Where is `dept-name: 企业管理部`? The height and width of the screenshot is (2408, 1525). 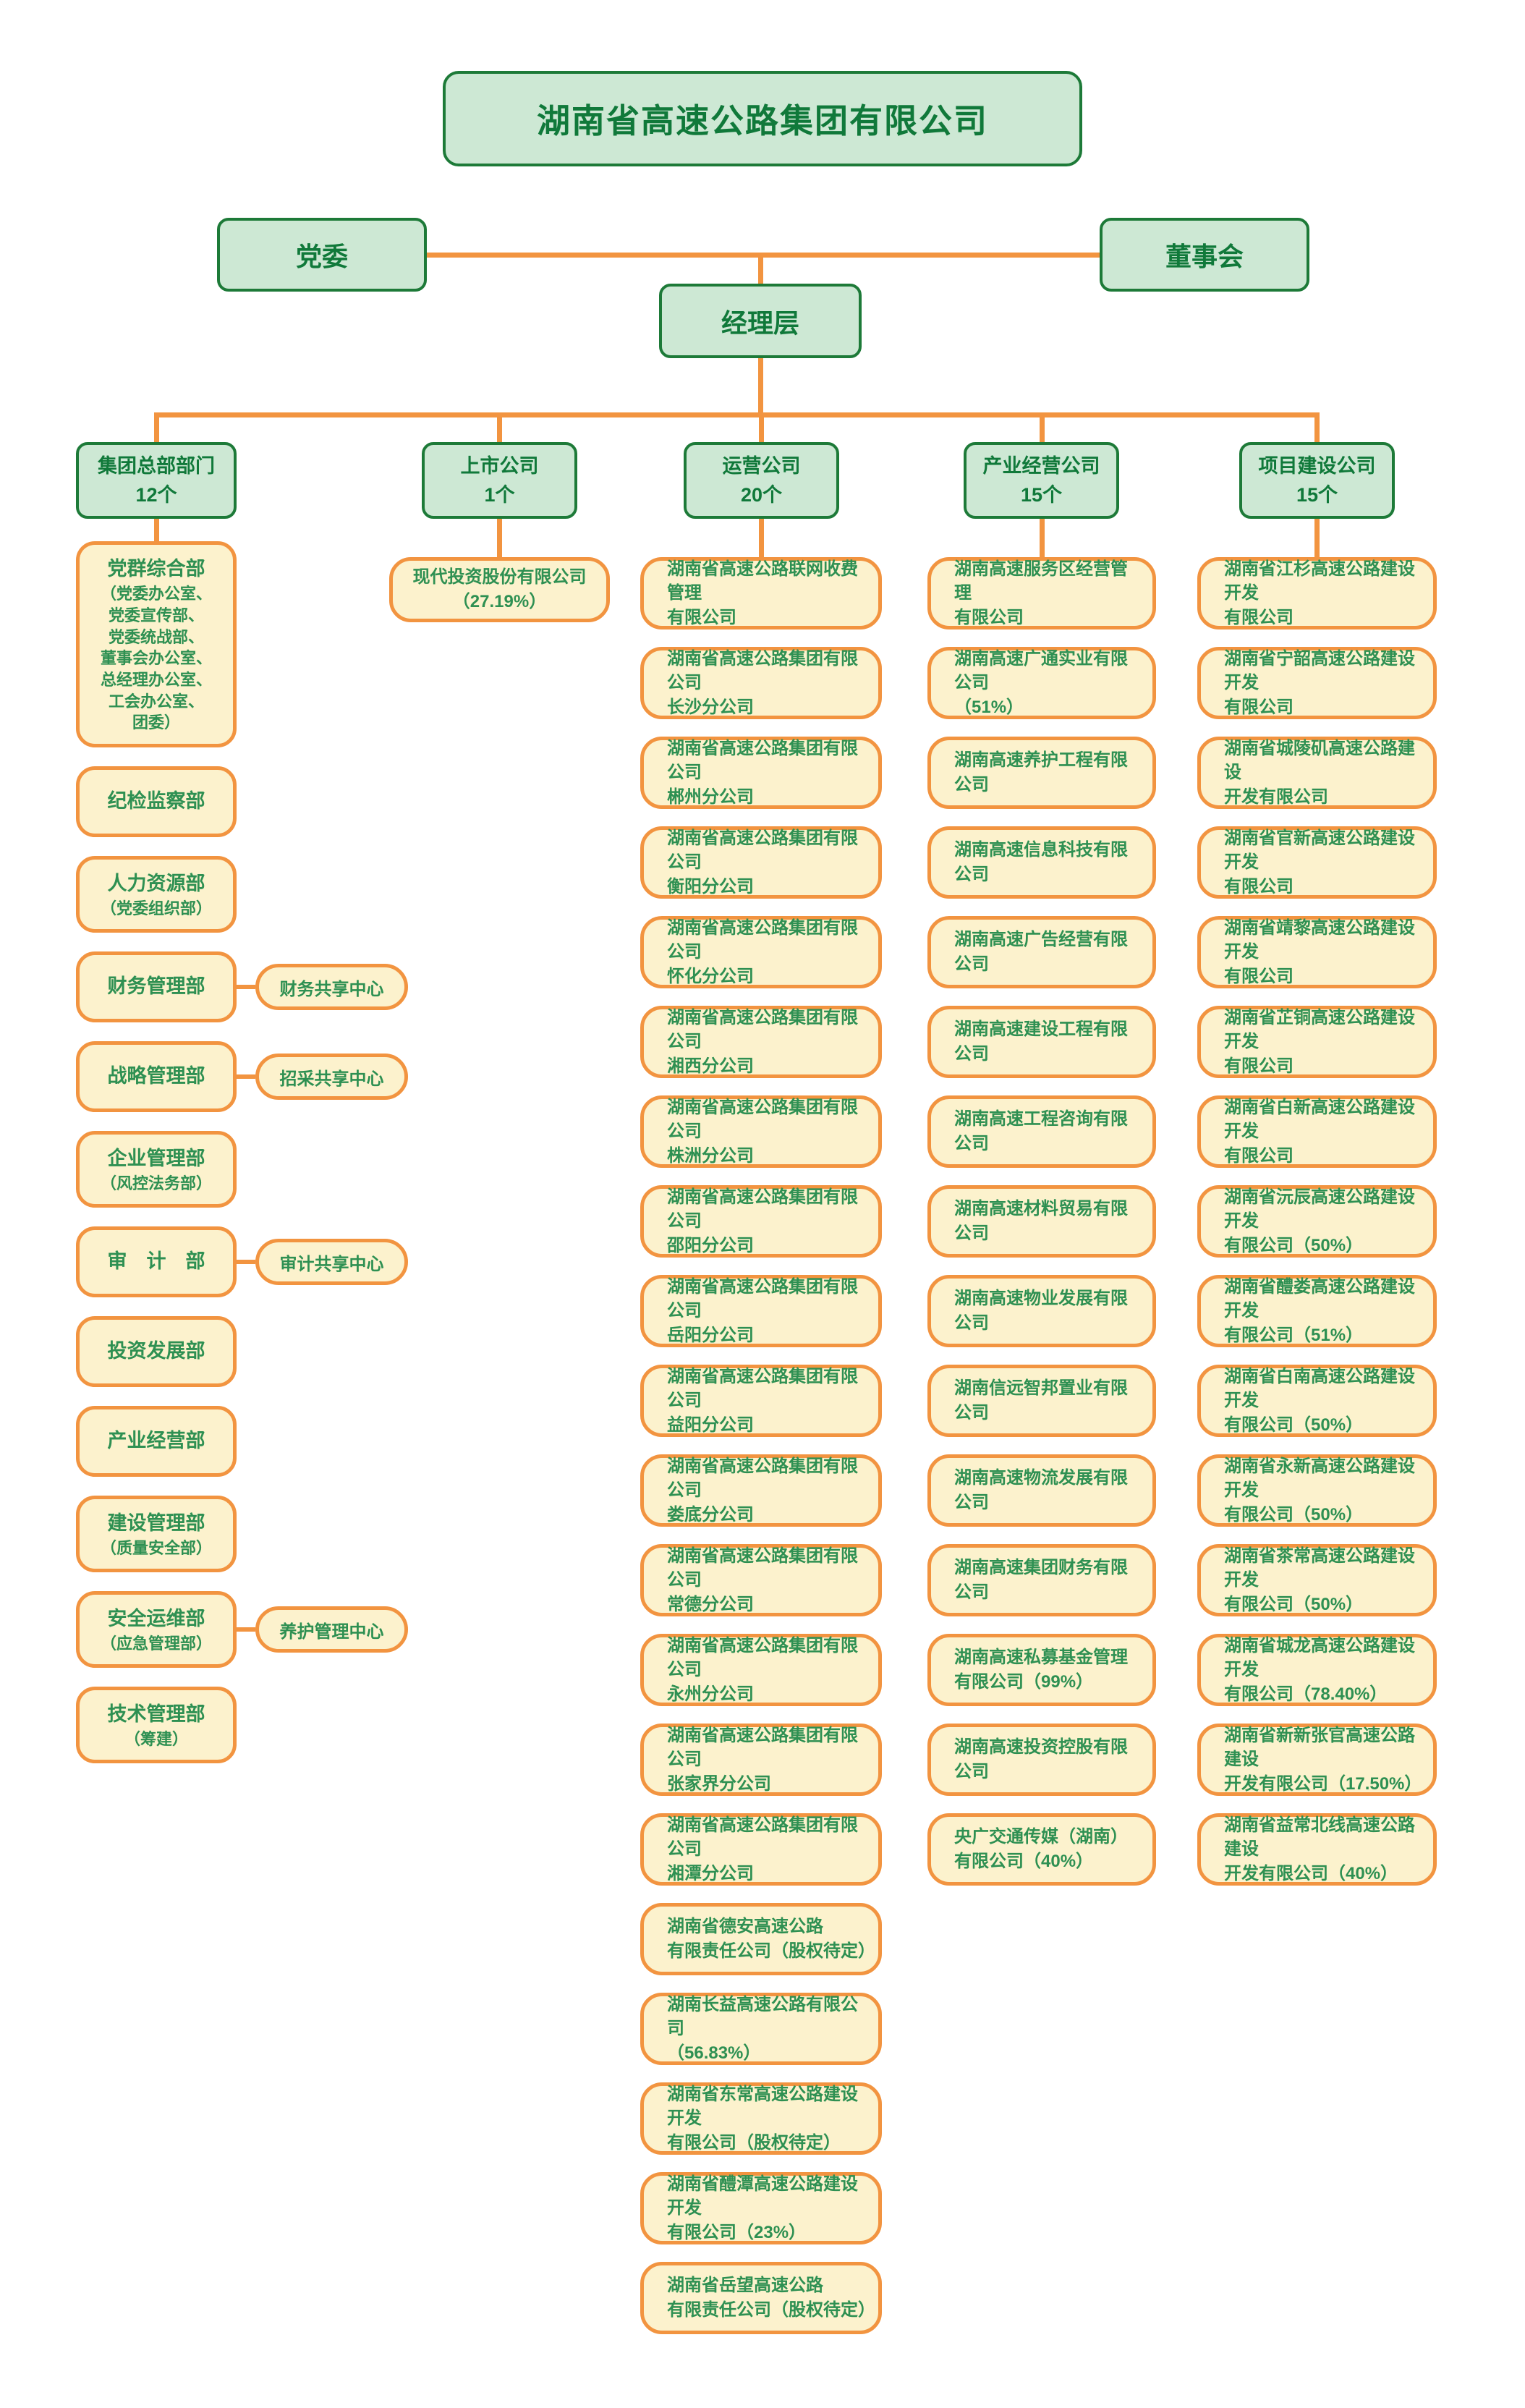 dept-name: 企业管理部 is located at coordinates (156, 1158).